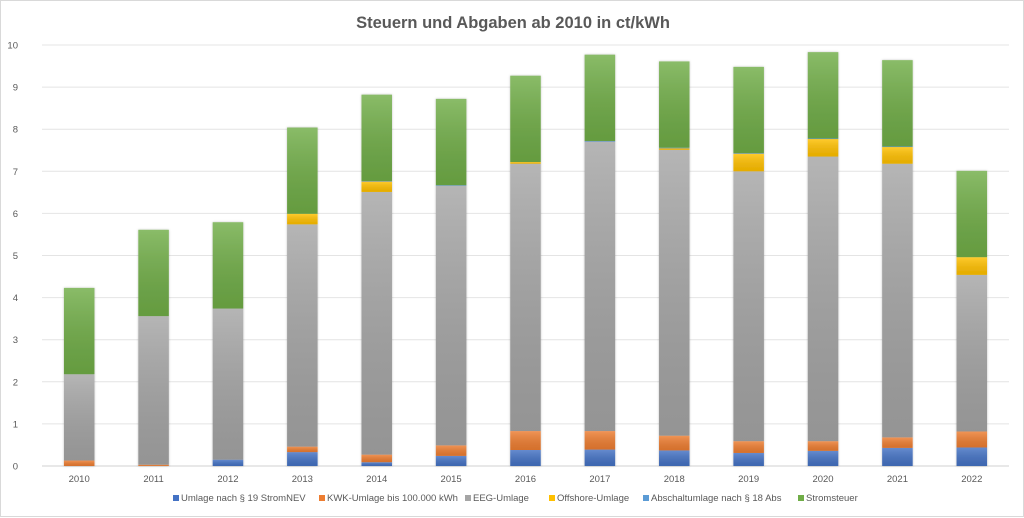 Image resolution: width=1024 pixels, height=518 pixels. I want to click on chart-title: Steuern und Abgaben ab 2010 in ct/kWh, so click(513, 23).